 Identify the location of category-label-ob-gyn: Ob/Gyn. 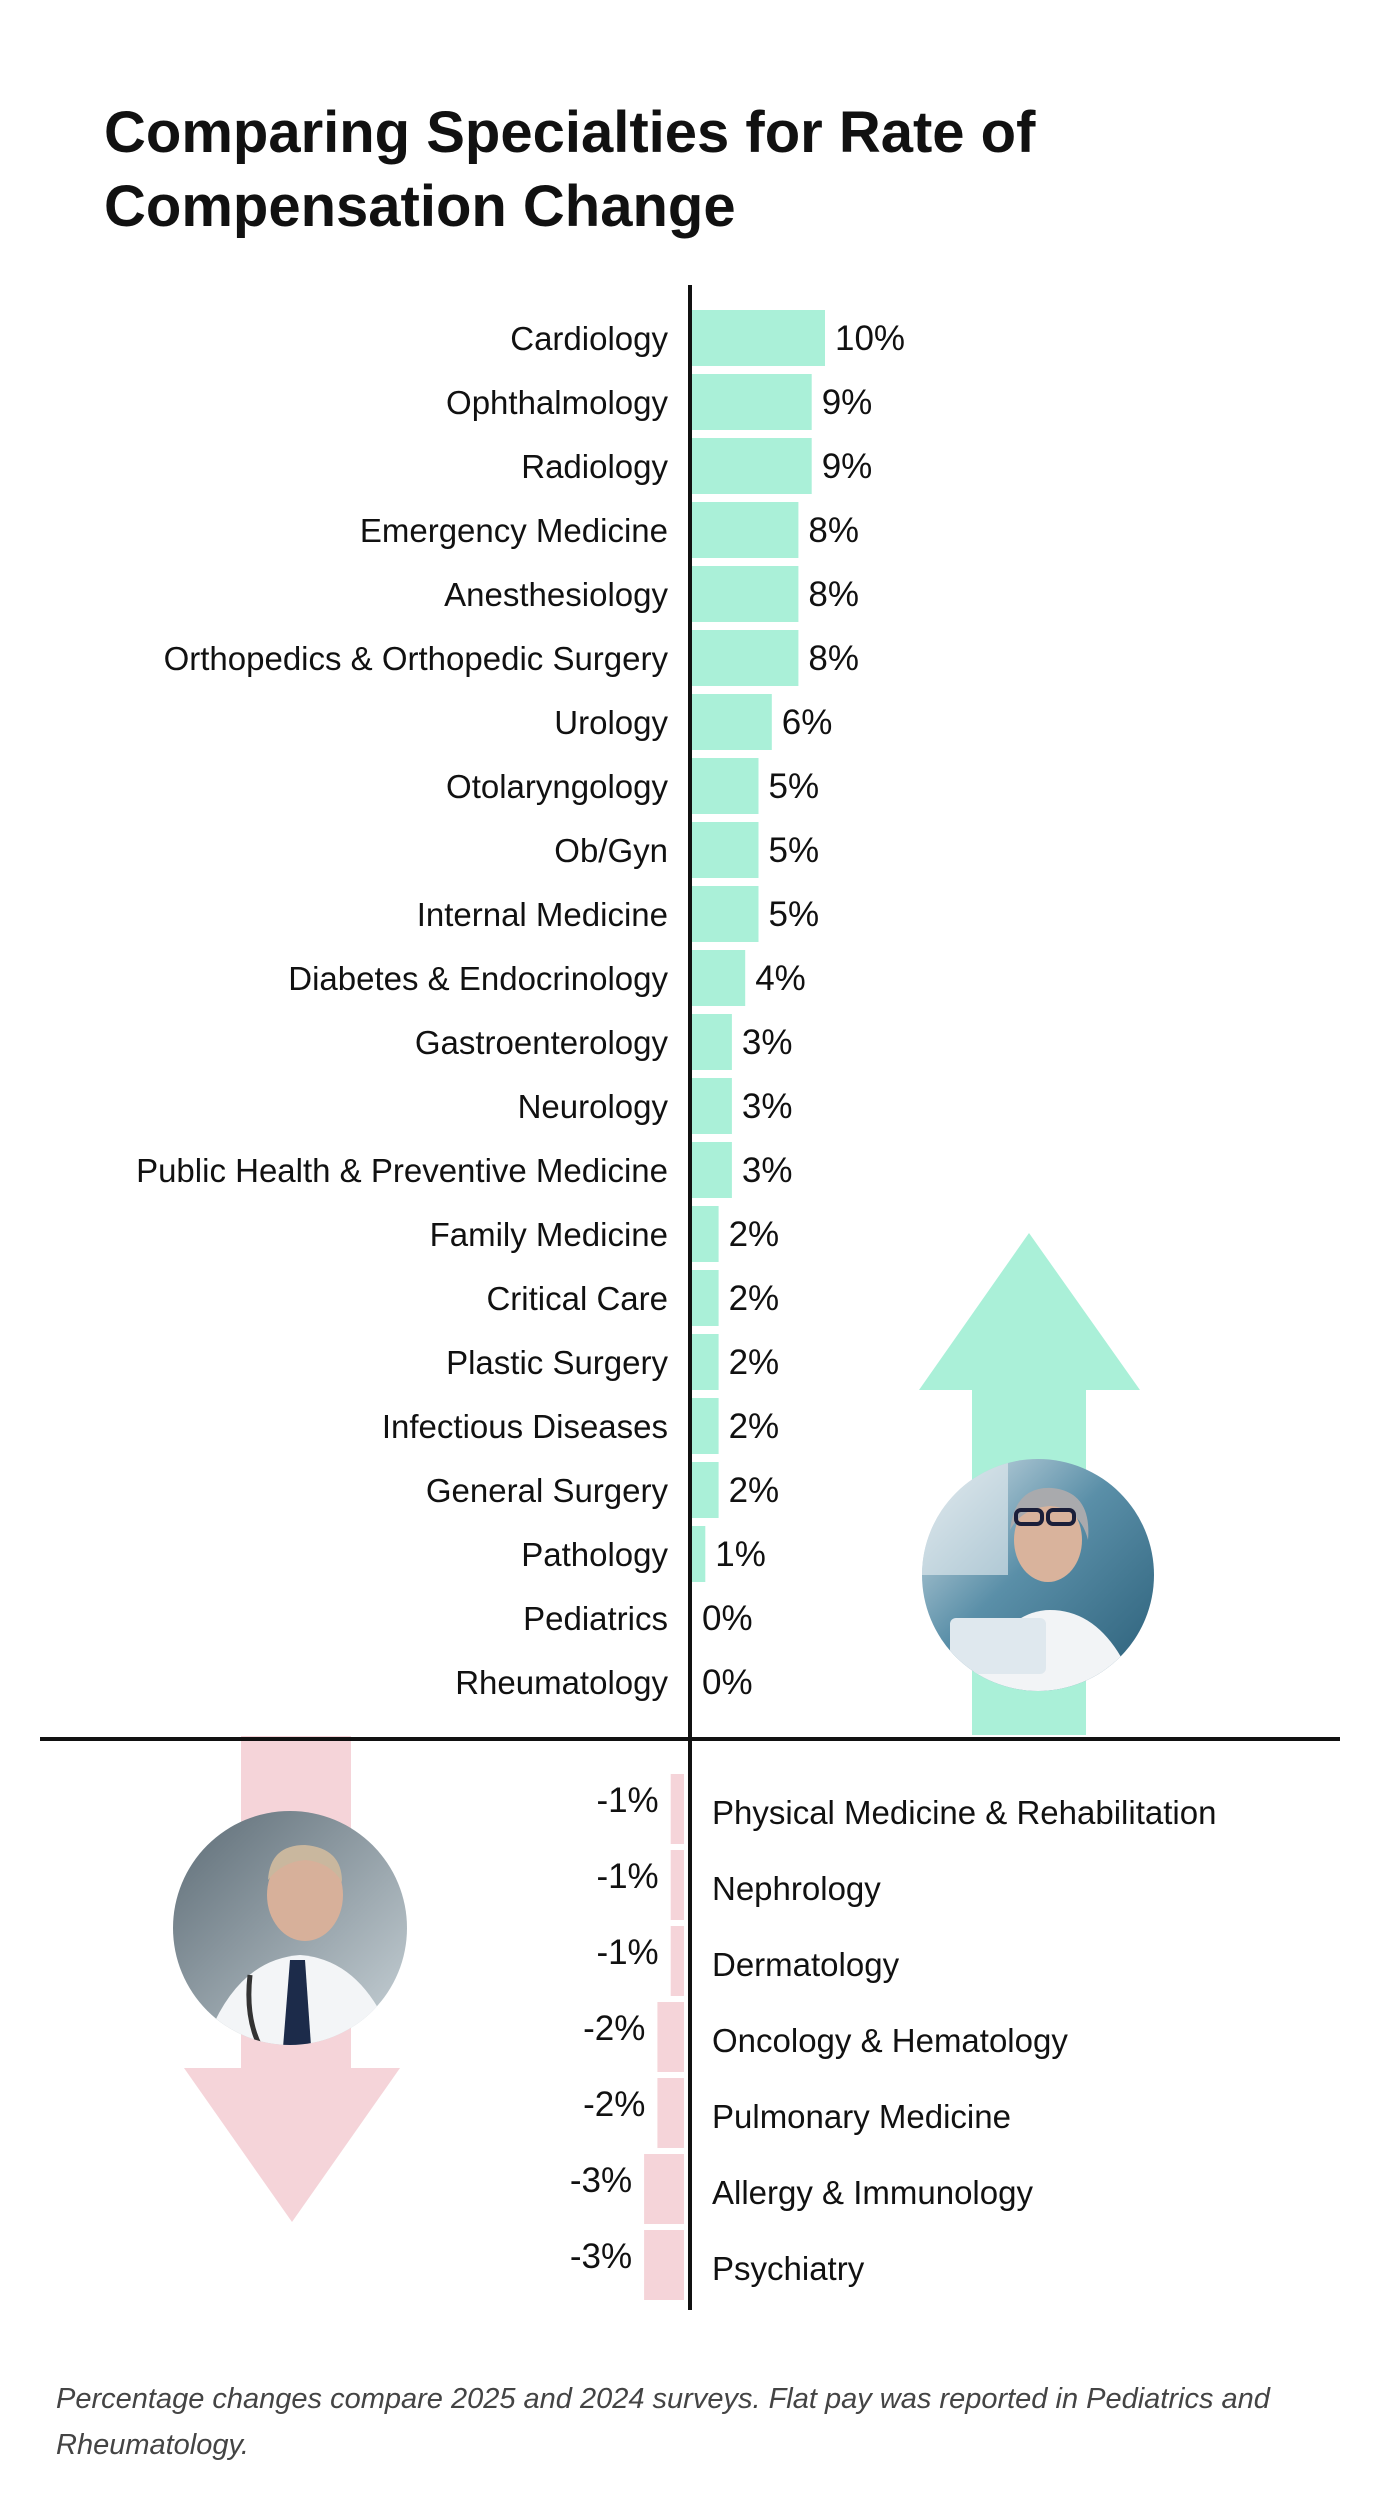
(611, 850).